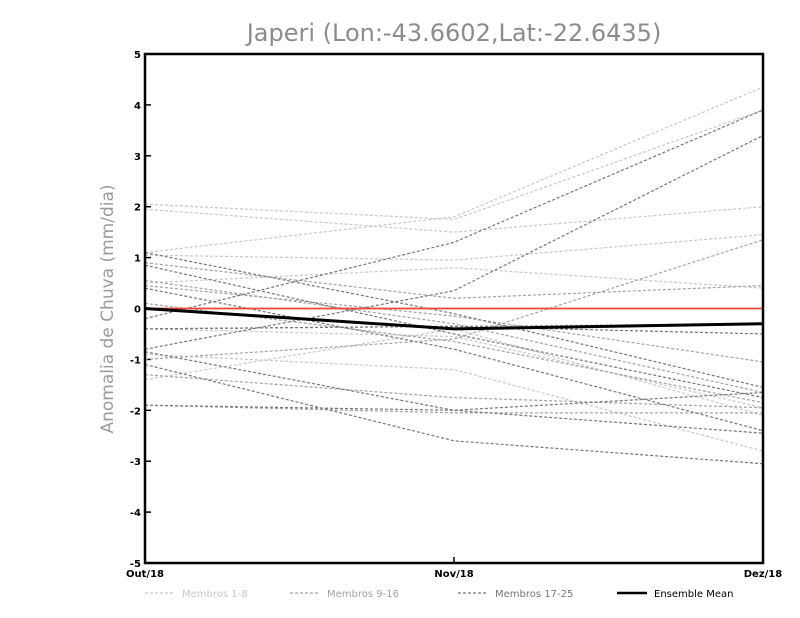 This screenshot has width=800, height=618. Describe the element at coordinates (135, 513) in the screenshot. I see `y-tick-label: -4` at that location.